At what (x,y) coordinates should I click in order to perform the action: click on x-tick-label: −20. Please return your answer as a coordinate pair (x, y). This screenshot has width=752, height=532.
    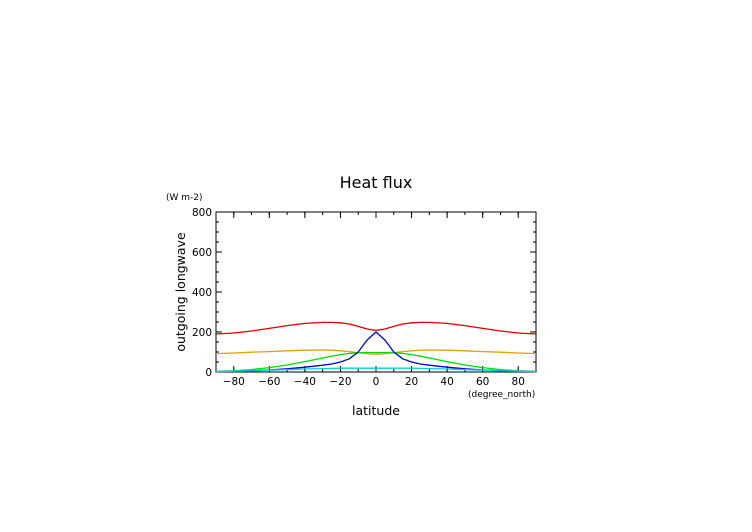
    Looking at the image, I should click on (340, 382).